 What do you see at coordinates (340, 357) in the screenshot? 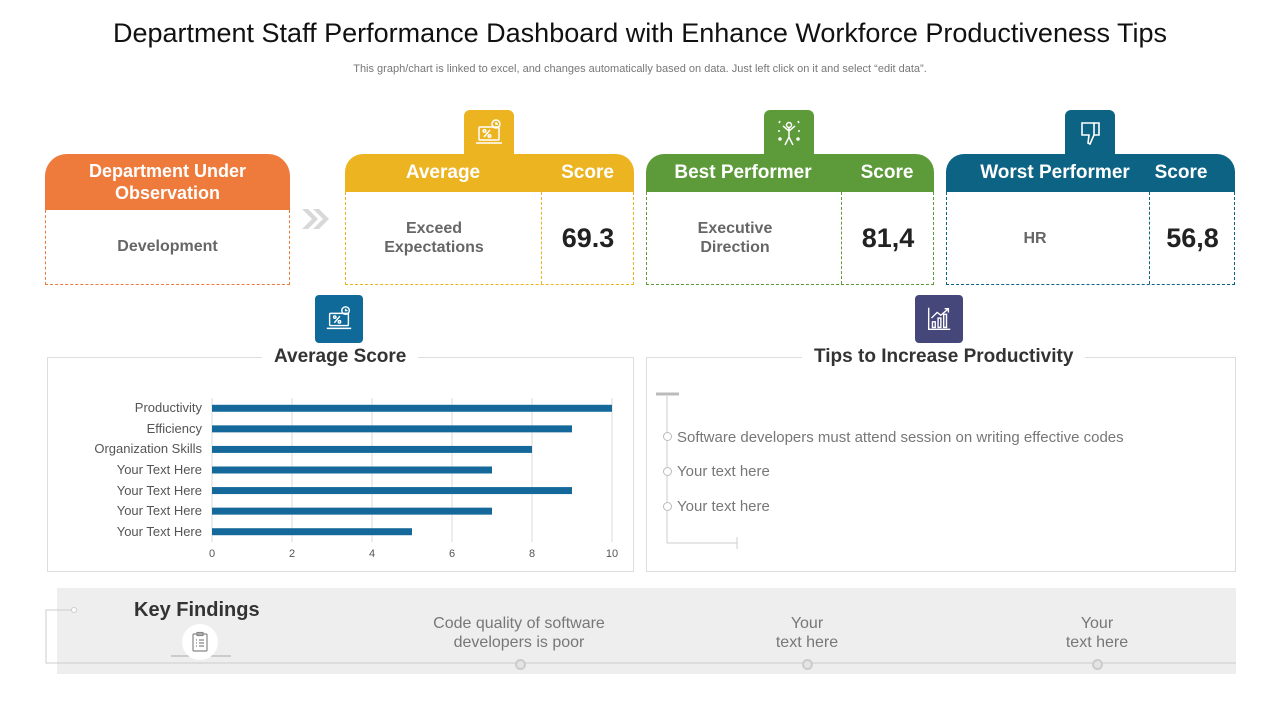
I see `average-score-title: Average Score` at bounding box center [340, 357].